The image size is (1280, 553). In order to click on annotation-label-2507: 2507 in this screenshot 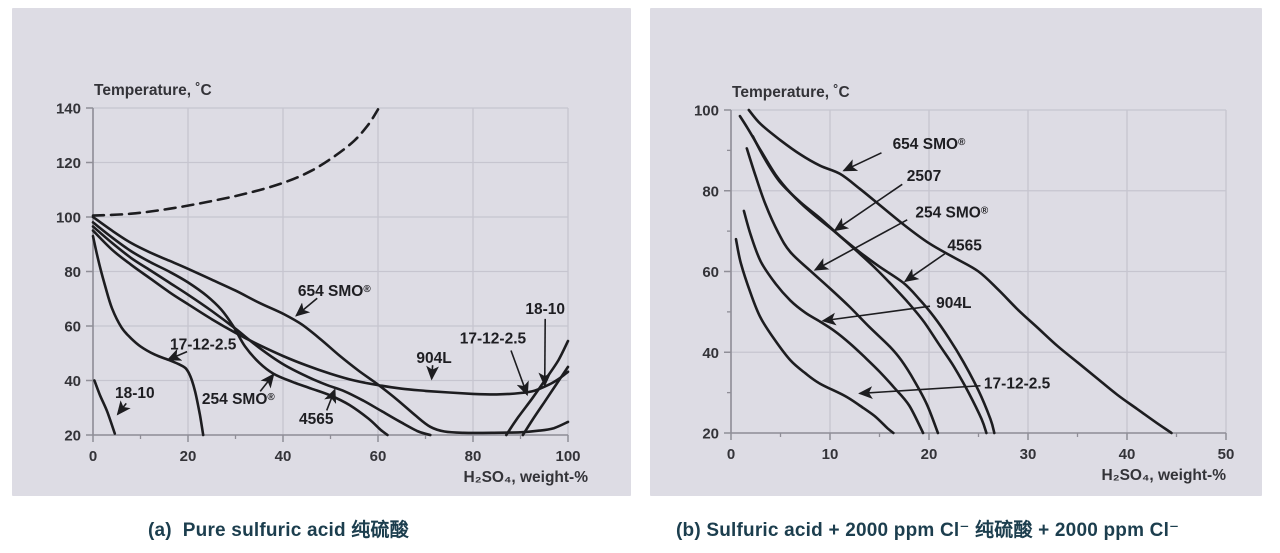, I will do `click(924, 176)`.